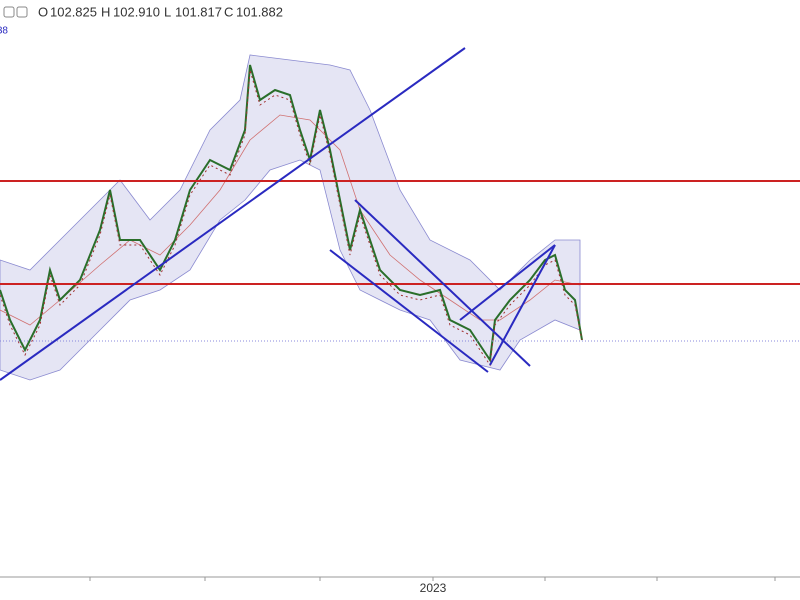  What do you see at coordinates (259, 11) in the screenshot?
I see `close-value: 101.882` at bounding box center [259, 11].